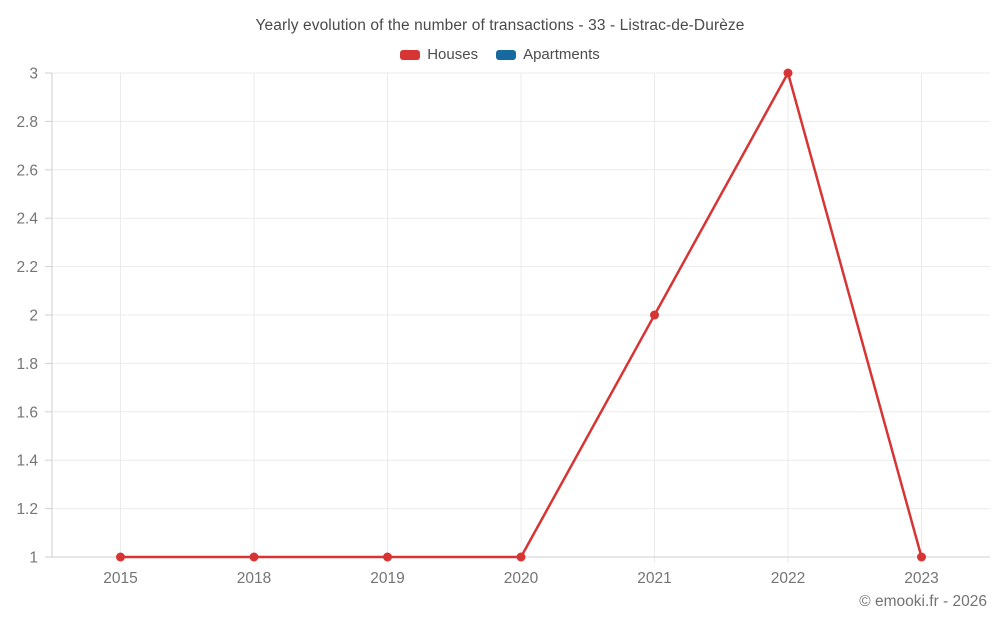 This screenshot has height=625, width=1000. What do you see at coordinates (561, 54) in the screenshot?
I see `legend-label-apartments: Apartments` at bounding box center [561, 54].